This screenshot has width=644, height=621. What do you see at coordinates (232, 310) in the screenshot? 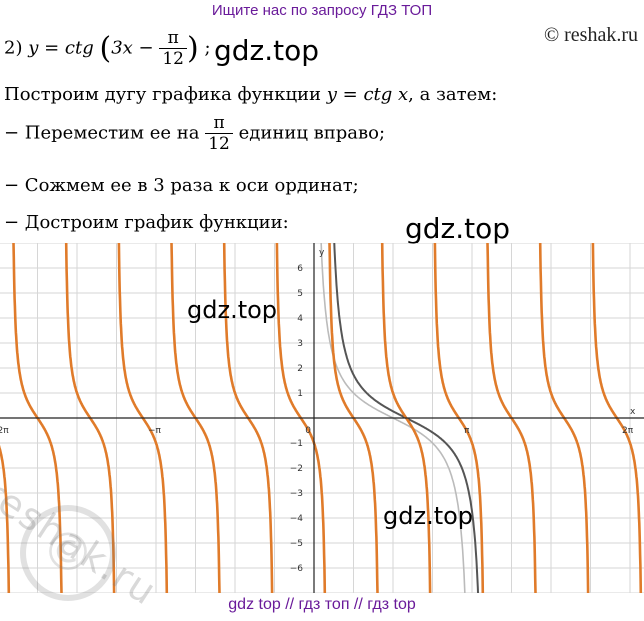
I see `watermark-graph-left: gdz.top` at bounding box center [232, 310].